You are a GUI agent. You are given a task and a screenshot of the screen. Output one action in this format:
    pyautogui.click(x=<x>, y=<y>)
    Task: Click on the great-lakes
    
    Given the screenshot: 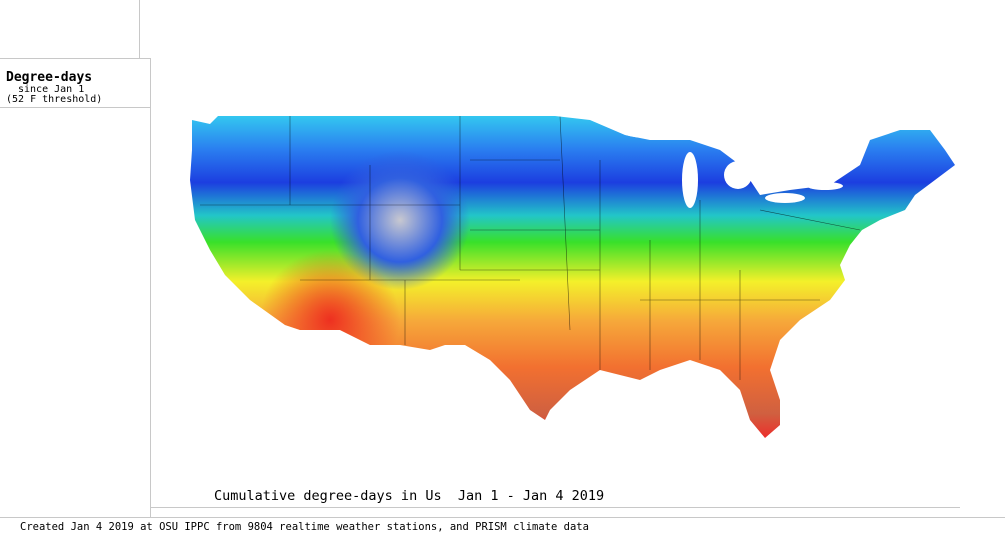 What is the action you would take?
    pyautogui.click(x=732, y=167)
    